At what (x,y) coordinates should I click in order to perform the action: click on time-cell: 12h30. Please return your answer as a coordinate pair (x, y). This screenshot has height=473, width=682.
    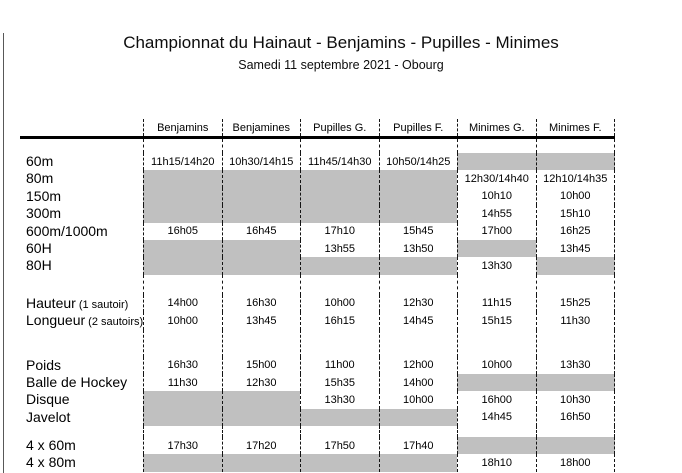
    Looking at the image, I should click on (418, 303).